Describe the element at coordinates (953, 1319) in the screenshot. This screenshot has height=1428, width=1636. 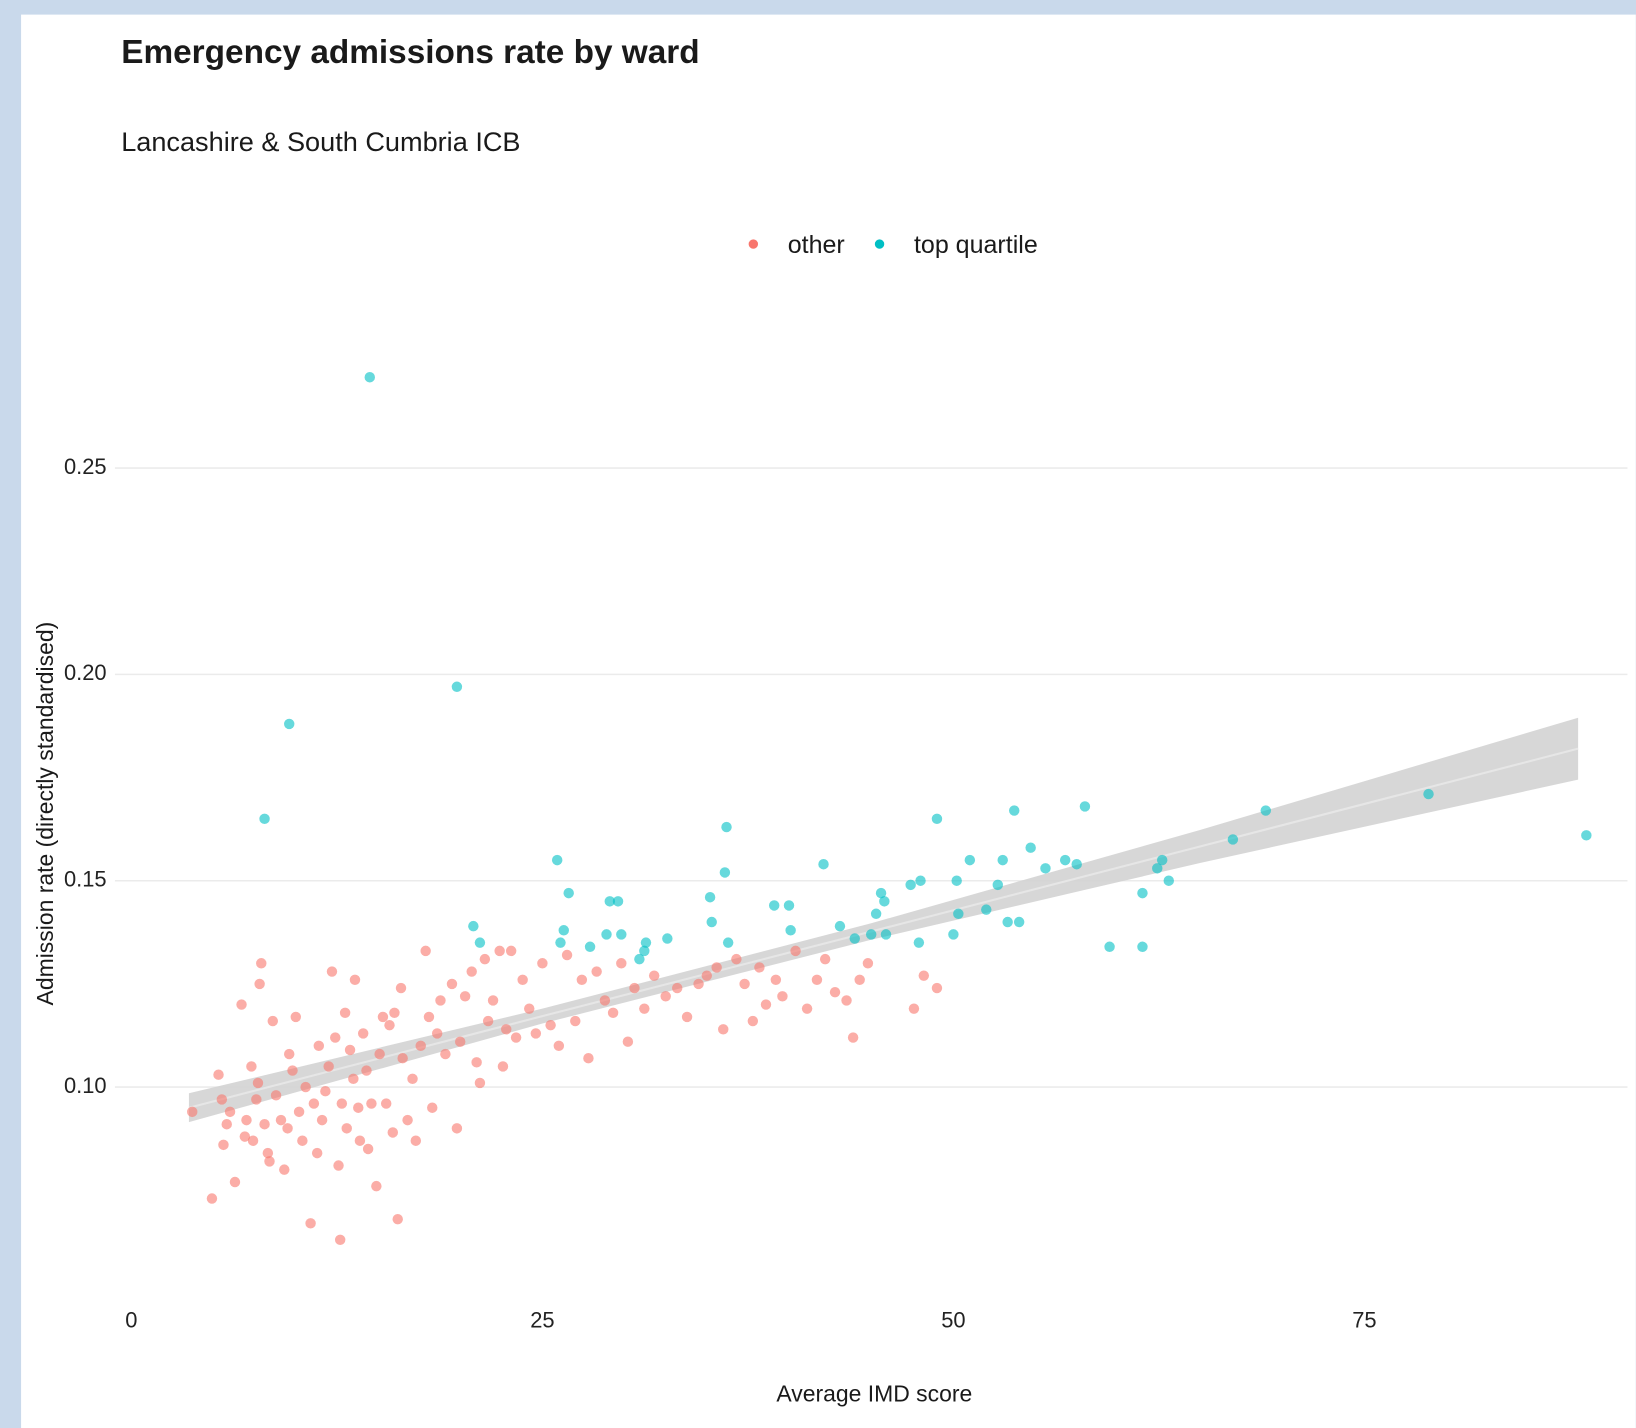
I see `x-tick-label: 50` at that location.